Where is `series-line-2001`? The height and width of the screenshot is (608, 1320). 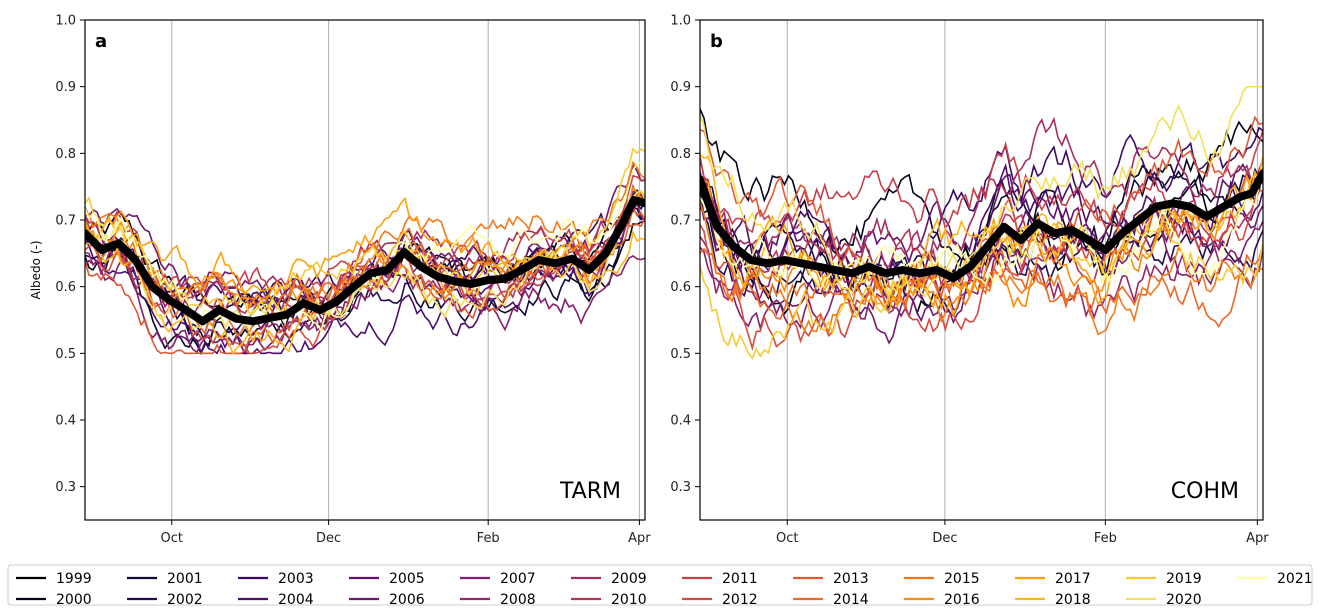
series-line-2001 is located at coordinates (981, 227).